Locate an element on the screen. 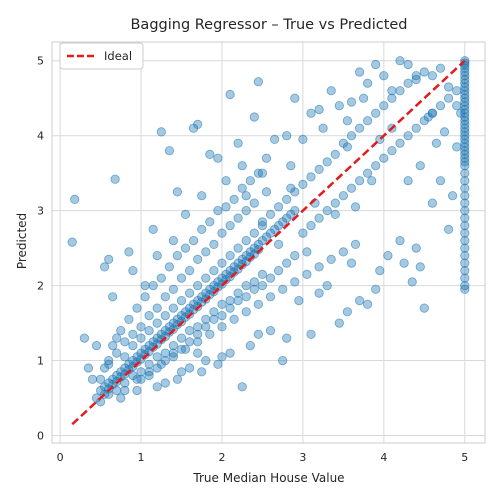 This screenshot has height=500, width=500. legend: Ideal is located at coordinates (101, 56).